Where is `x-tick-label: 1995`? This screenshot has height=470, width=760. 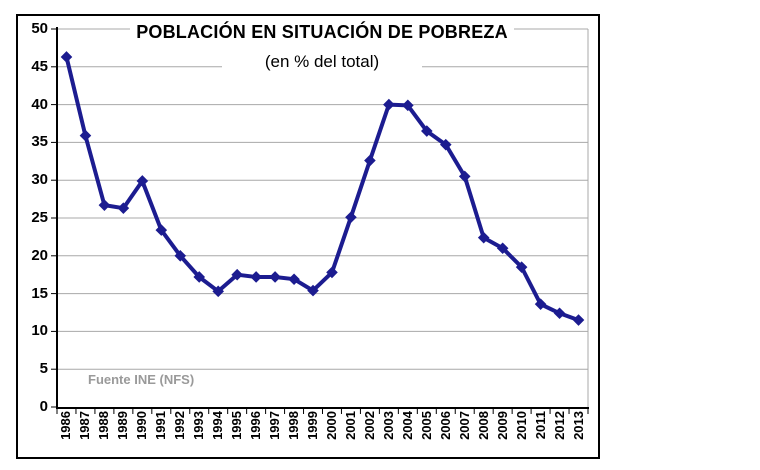 x-tick-label: 1995 is located at coordinates (237, 425).